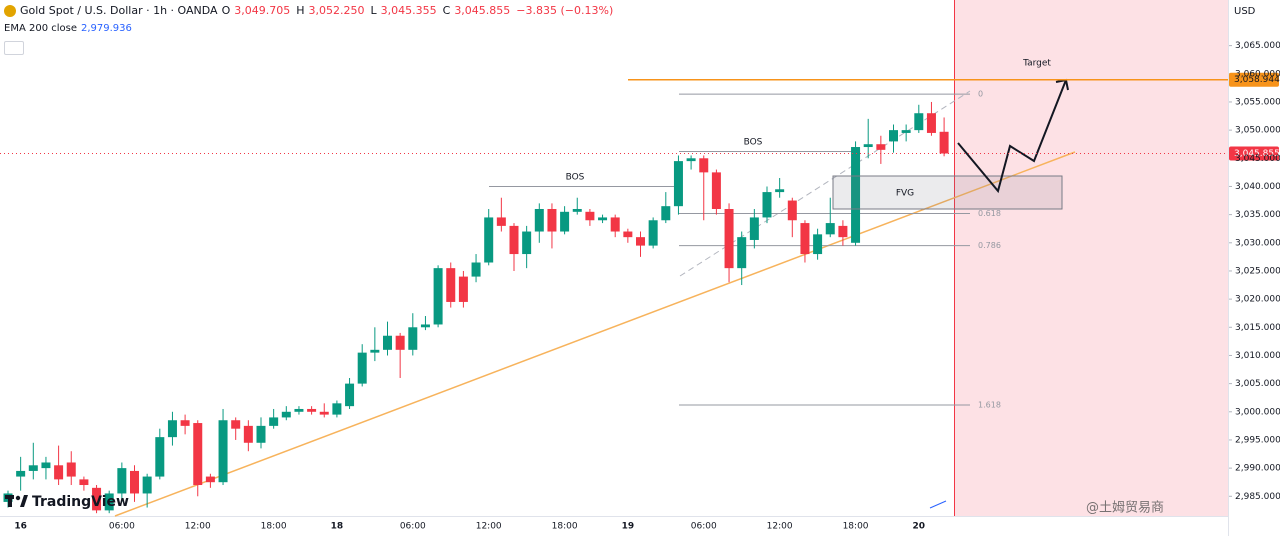 Image resolution: width=1280 pixels, height=536 pixels. Describe the element at coordinates (14, 48) in the screenshot. I see `collapse-button` at that location.